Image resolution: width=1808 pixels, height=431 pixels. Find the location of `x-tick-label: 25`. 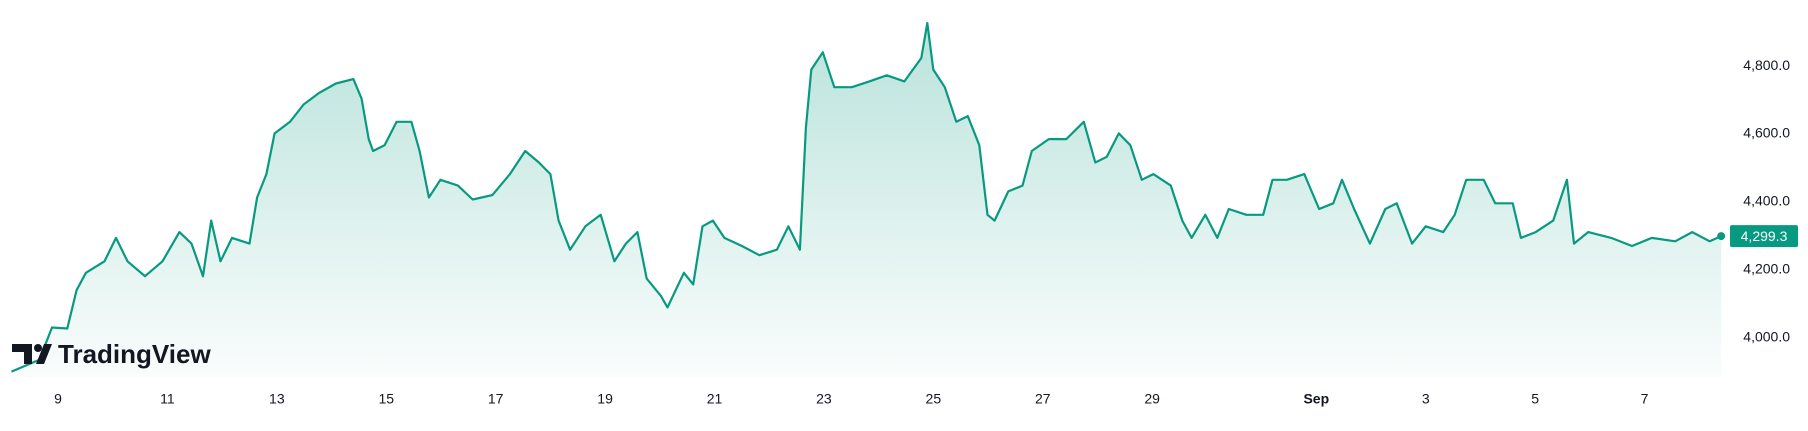

x-tick-label: 25 is located at coordinates (934, 399).